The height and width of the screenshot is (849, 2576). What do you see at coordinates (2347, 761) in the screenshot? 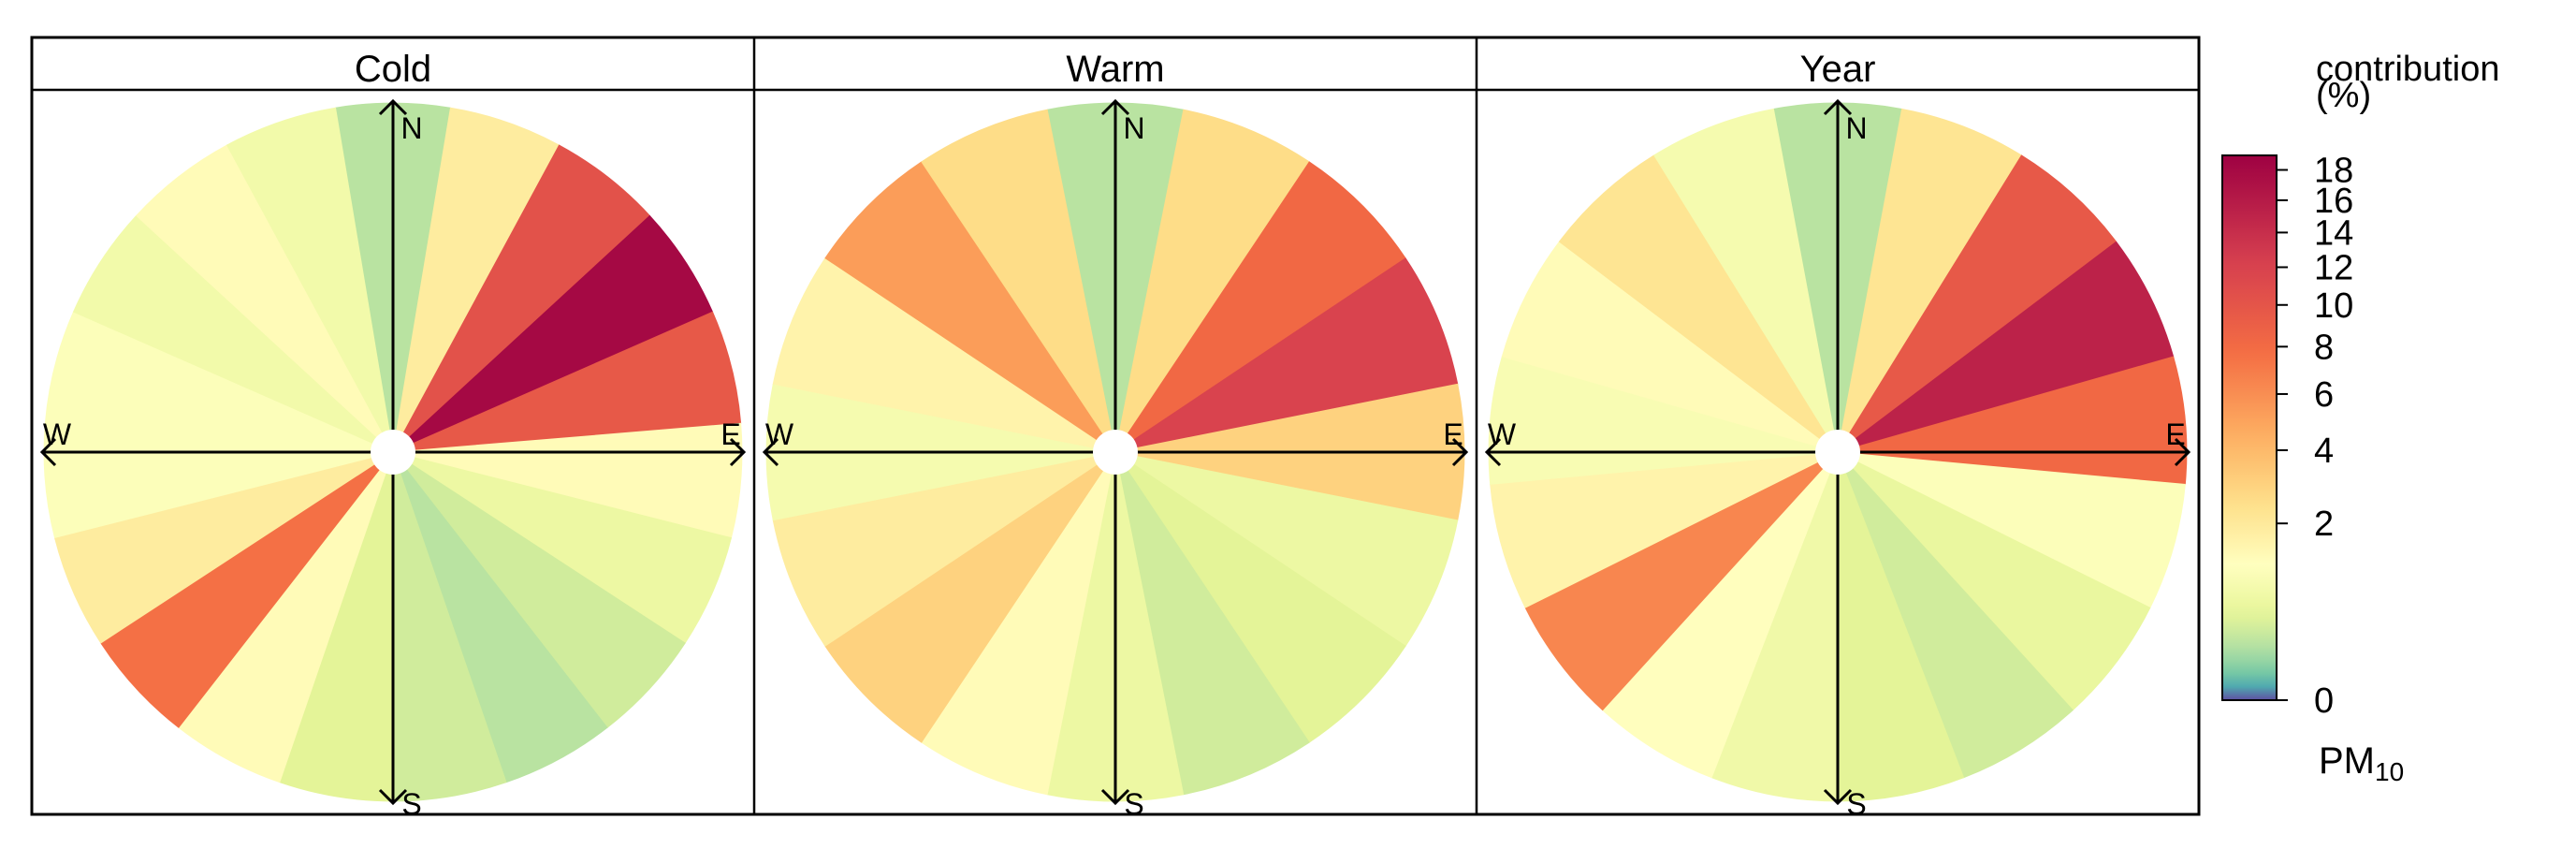
I see `legend-pollutant: PM` at bounding box center [2347, 761].